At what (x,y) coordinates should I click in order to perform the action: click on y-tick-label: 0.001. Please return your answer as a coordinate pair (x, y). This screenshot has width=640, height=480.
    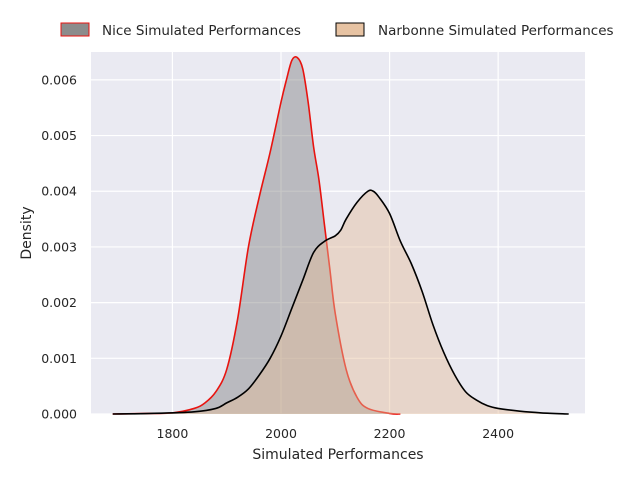
    Looking at the image, I should click on (59, 358).